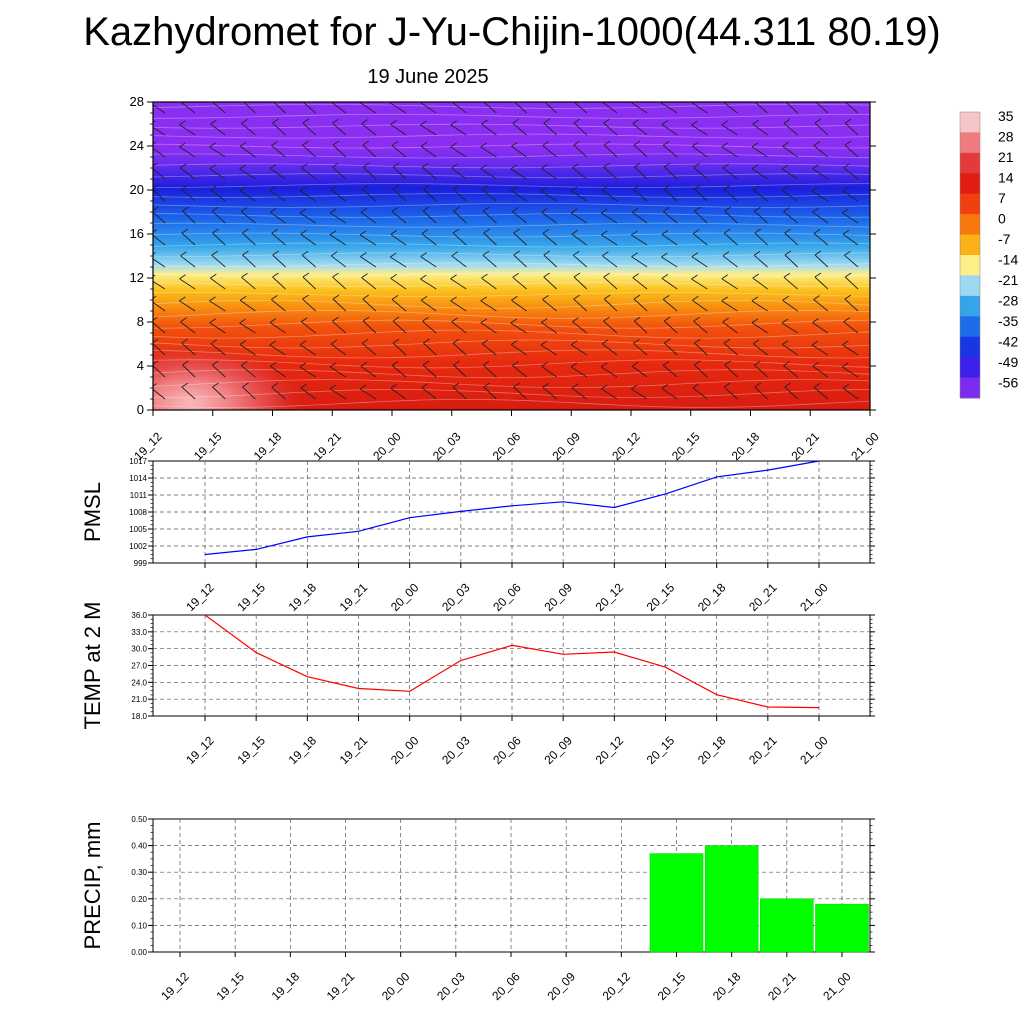 The image size is (1024, 1024). Describe the element at coordinates (970, 255) in the screenshot. I see `color-bar-frame` at that location.